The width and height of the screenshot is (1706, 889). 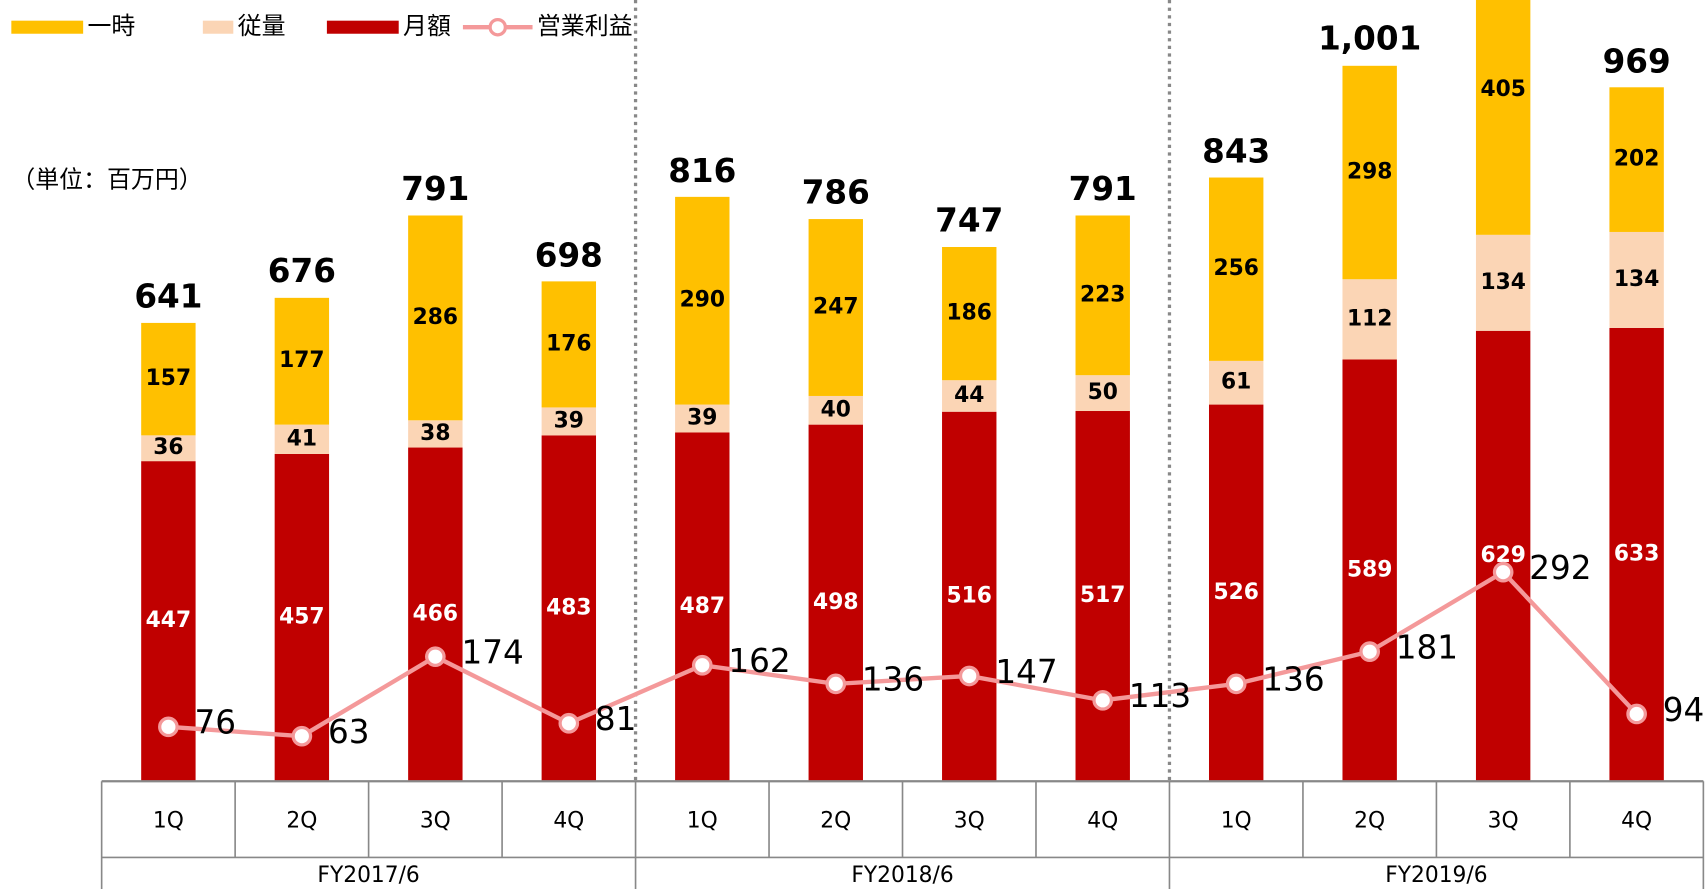 I want to click on unit-note: （単位：百万円）, so click(x=106, y=180).